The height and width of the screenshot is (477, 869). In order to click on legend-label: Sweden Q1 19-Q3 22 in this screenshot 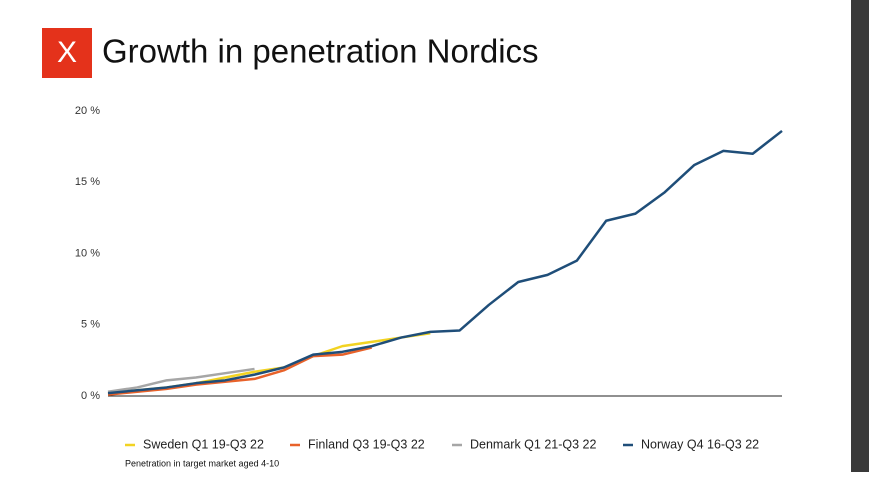, I will do `click(203, 444)`.